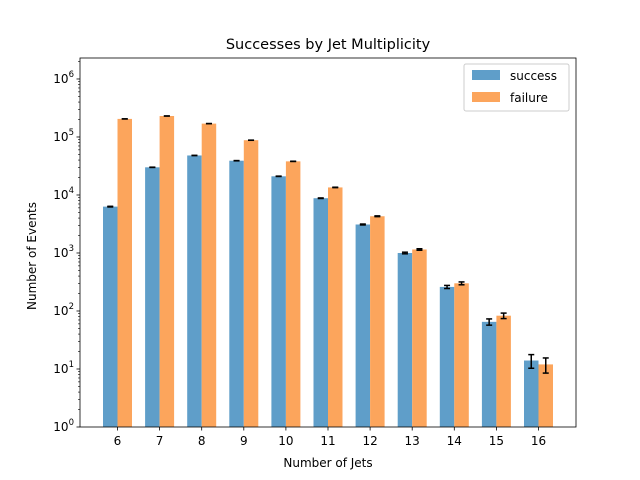  I want to click on x-tick-label-6: 6, so click(118, 441).